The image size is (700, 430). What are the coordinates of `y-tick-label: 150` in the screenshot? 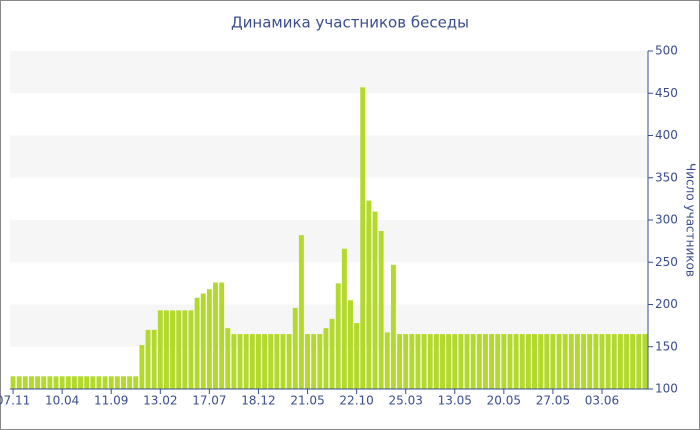 It's located at (666, 346).